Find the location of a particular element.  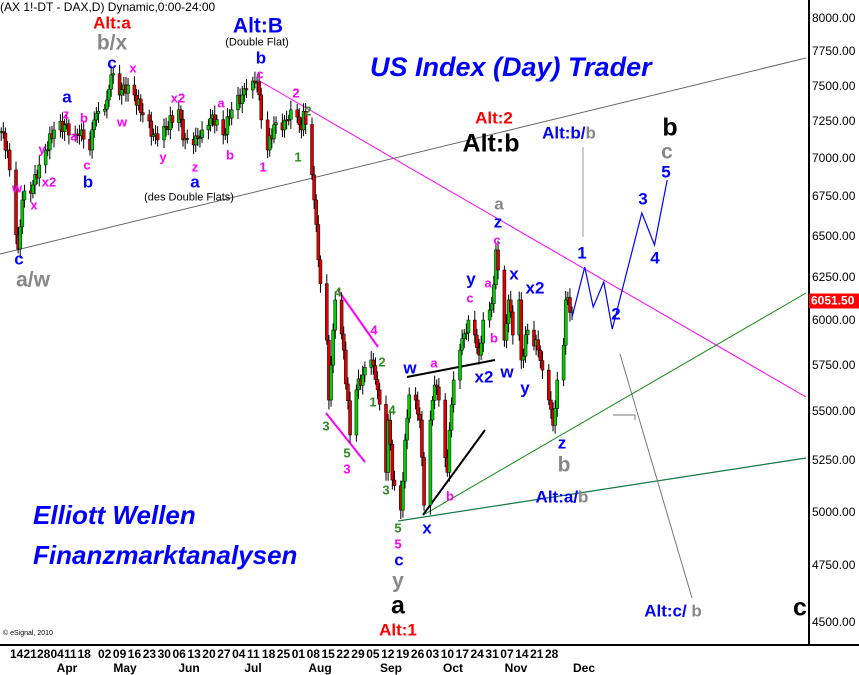

month-tick-label: Apr is located at coordinates (67, 668).